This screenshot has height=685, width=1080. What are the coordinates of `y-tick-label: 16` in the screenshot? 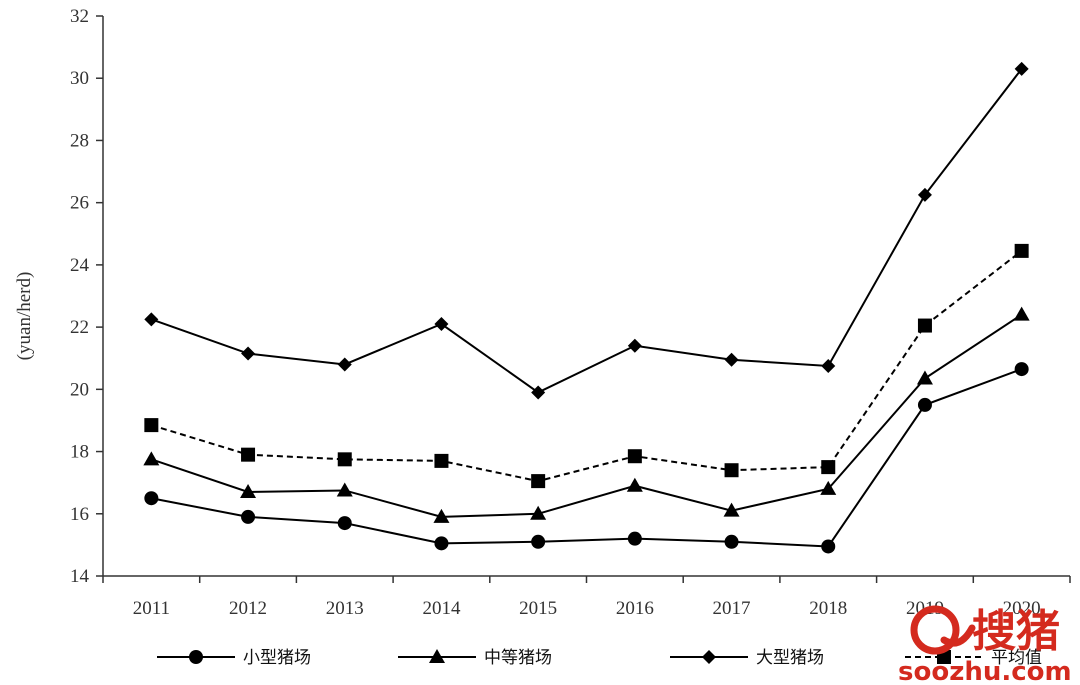 It's located at (79, 514).